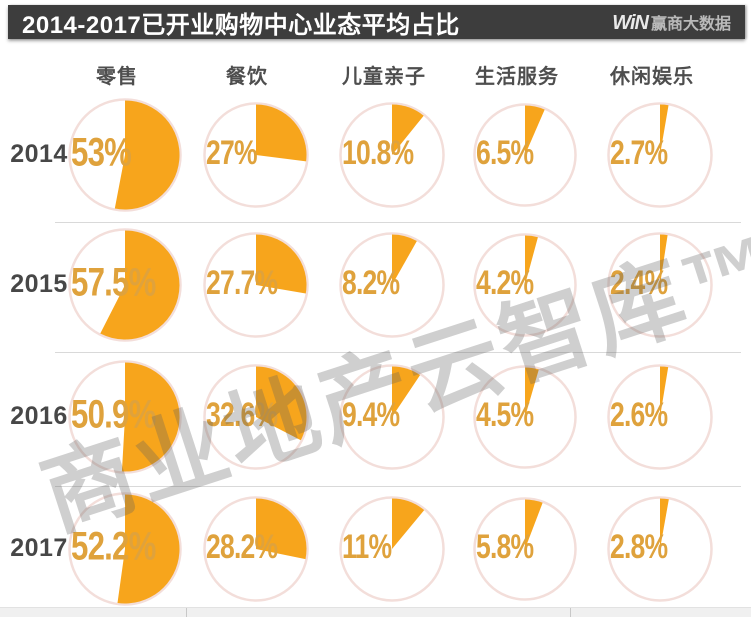 This screenshot has height=617, width=751. I want to click on pie-value-2017-c2: 11%, so click(367, 546).